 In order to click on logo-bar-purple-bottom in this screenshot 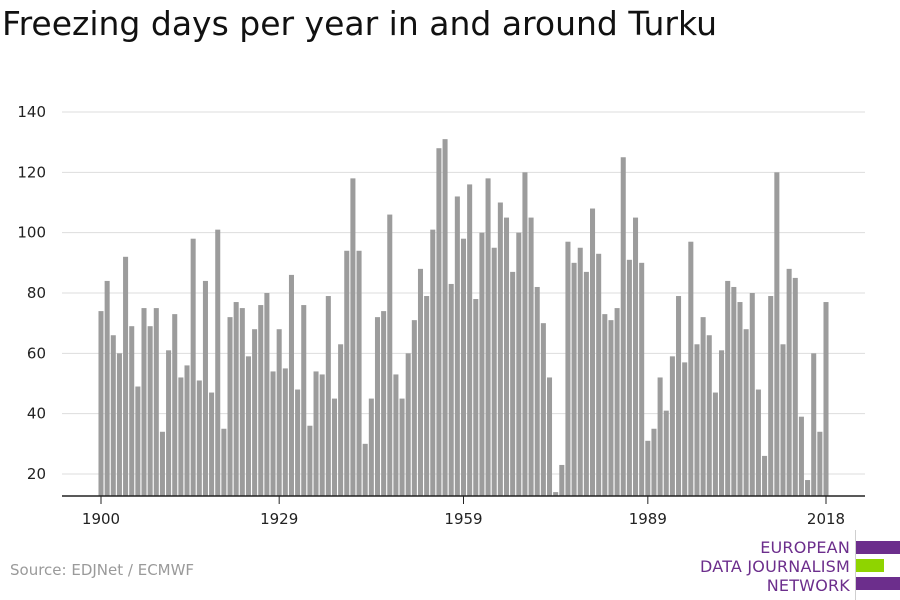, I will do `click(878, 583)`.